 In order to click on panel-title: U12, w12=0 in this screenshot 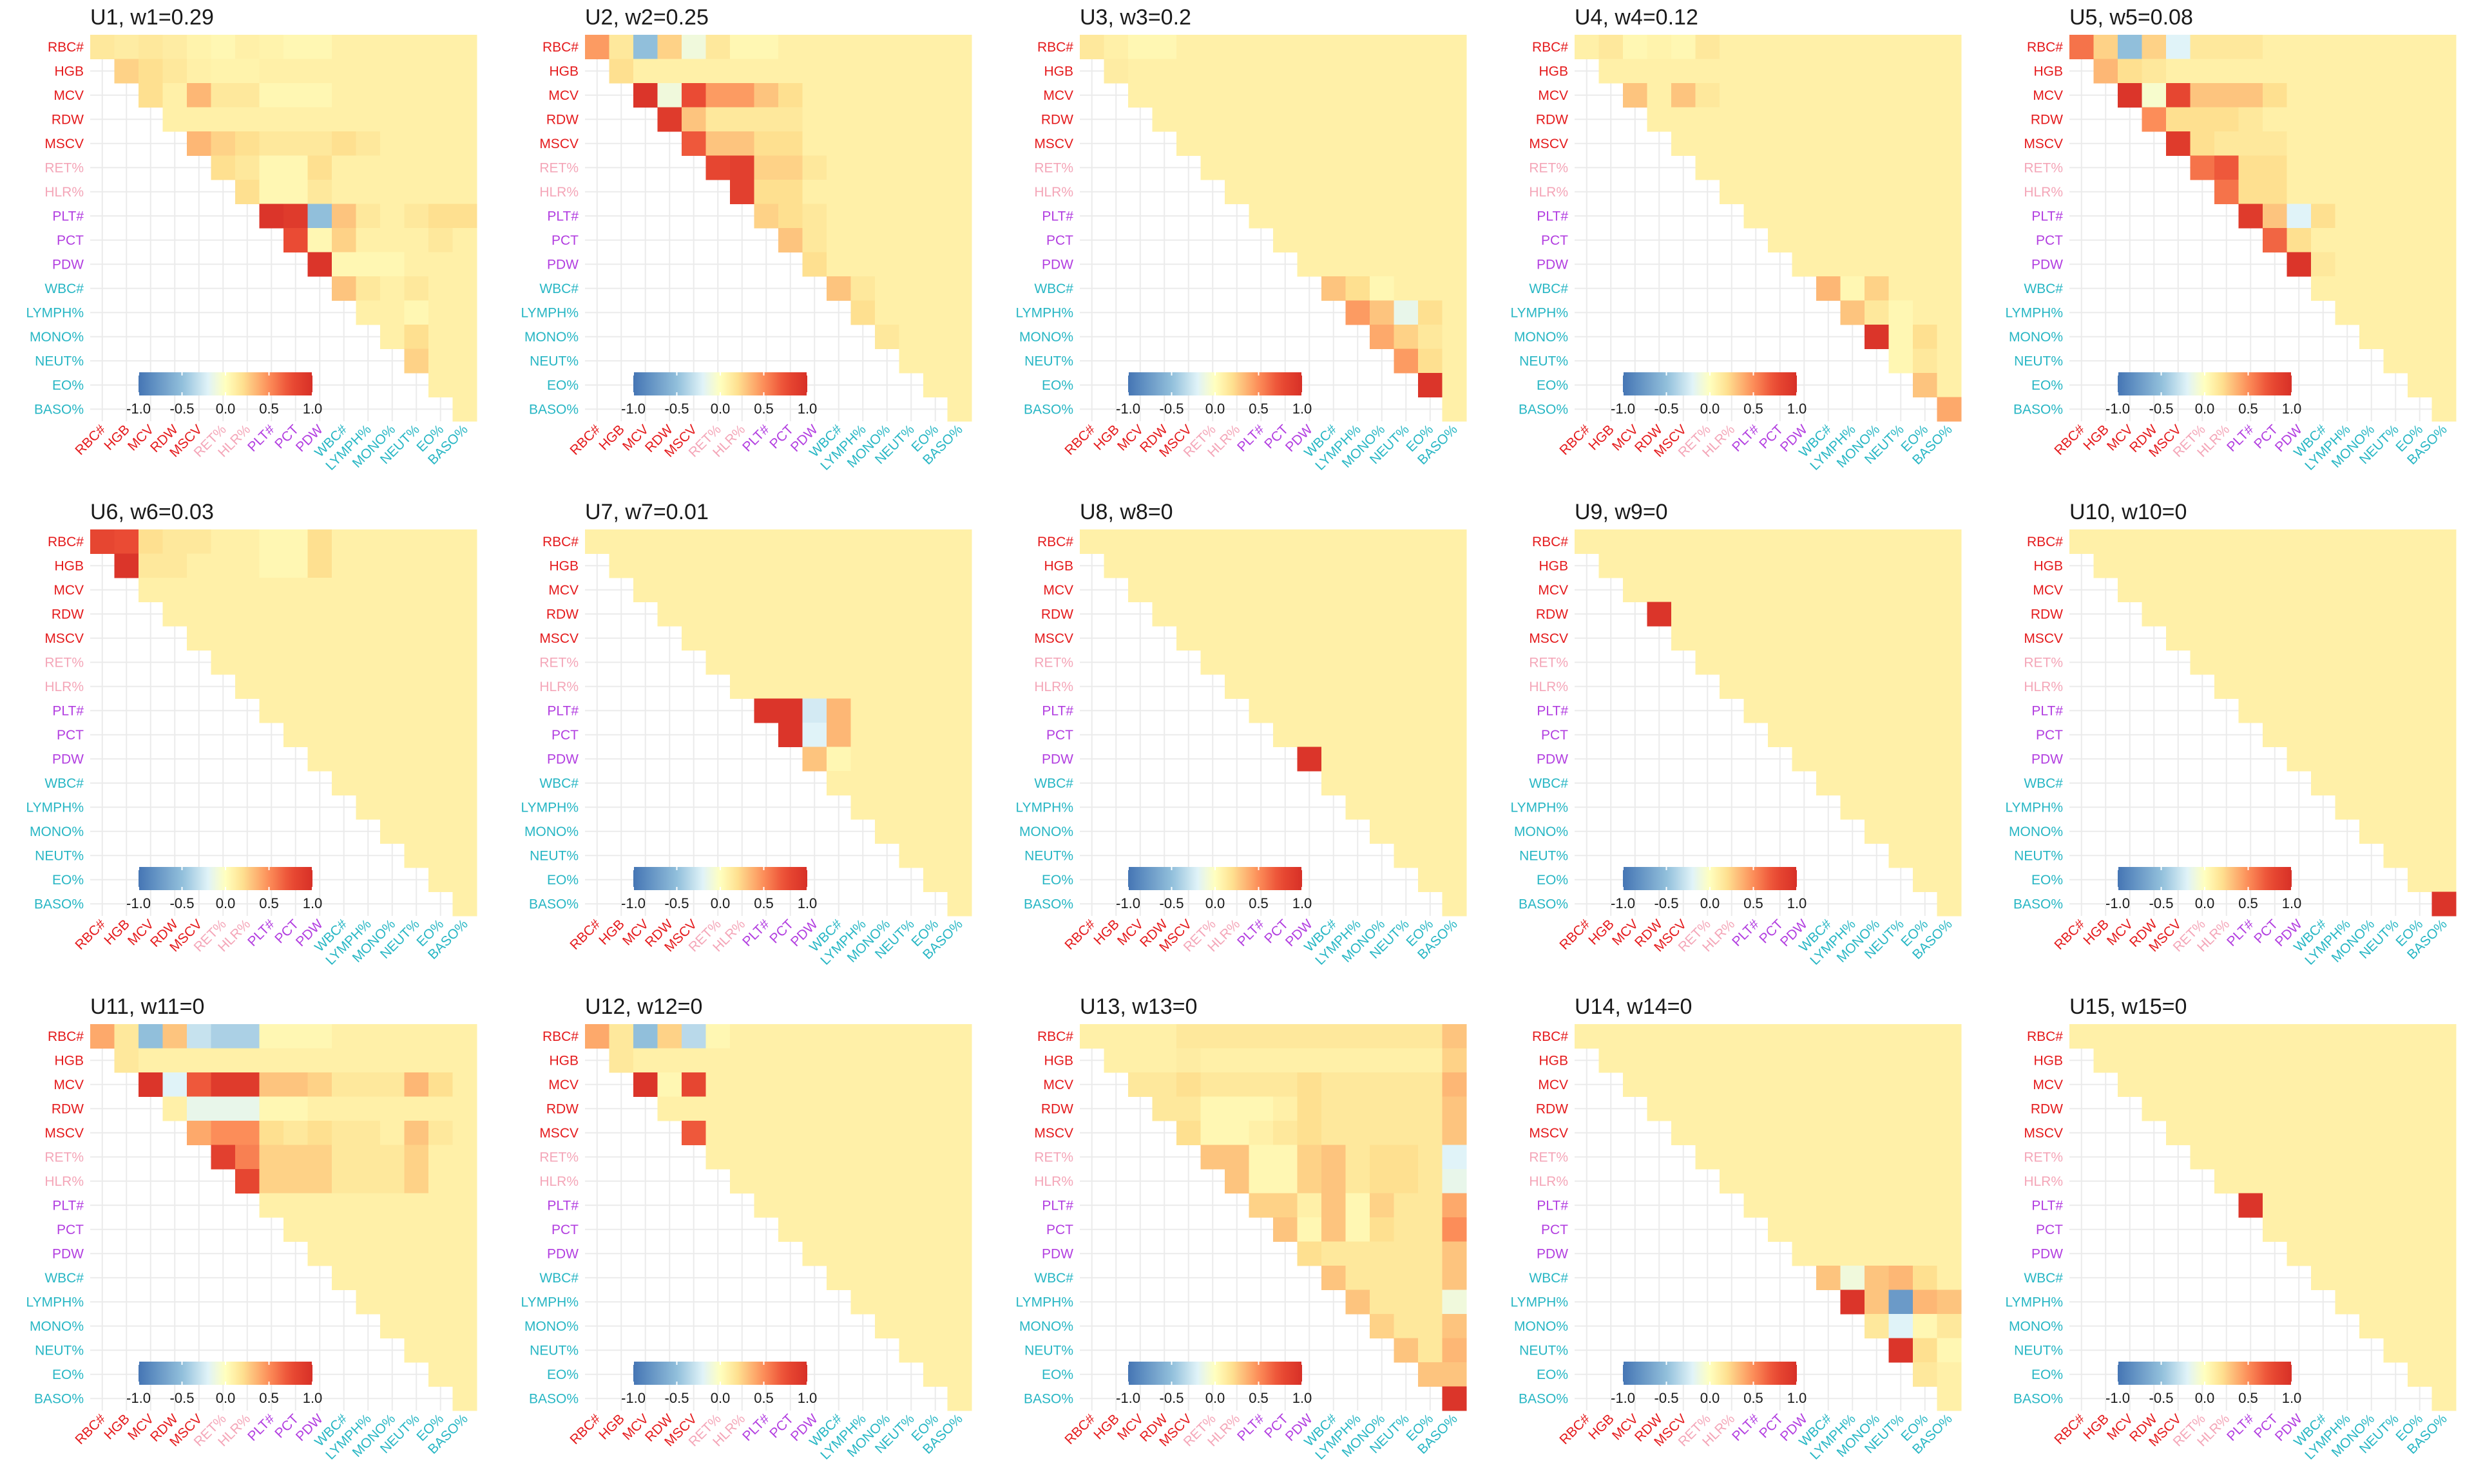, I will do `click(643, 1006)`.